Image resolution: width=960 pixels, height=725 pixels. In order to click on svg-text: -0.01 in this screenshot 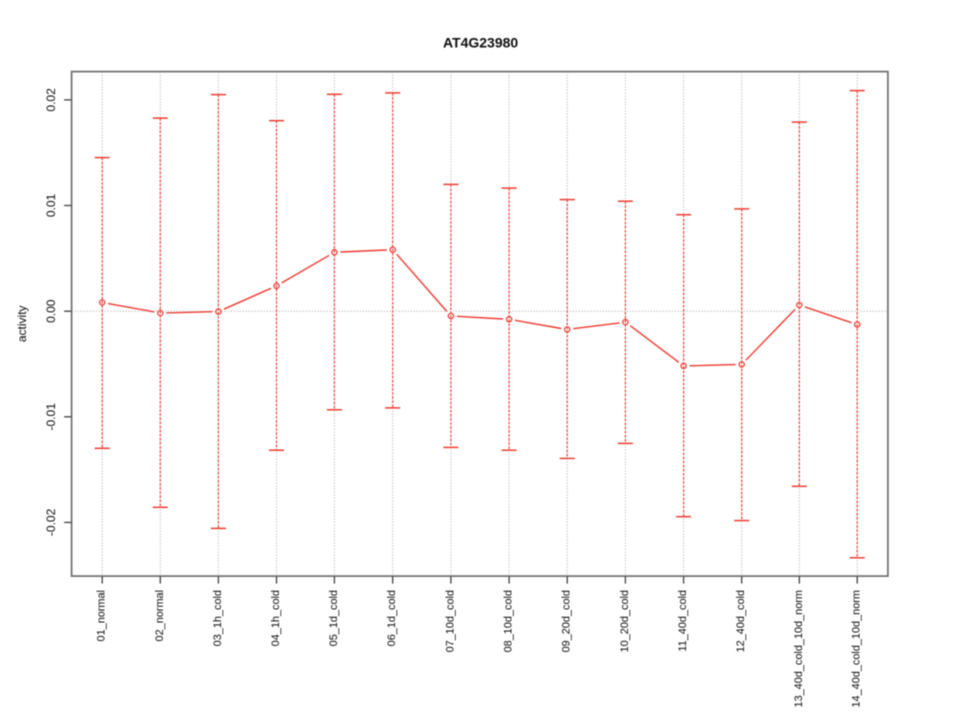, I will do `click(51, 417)`.